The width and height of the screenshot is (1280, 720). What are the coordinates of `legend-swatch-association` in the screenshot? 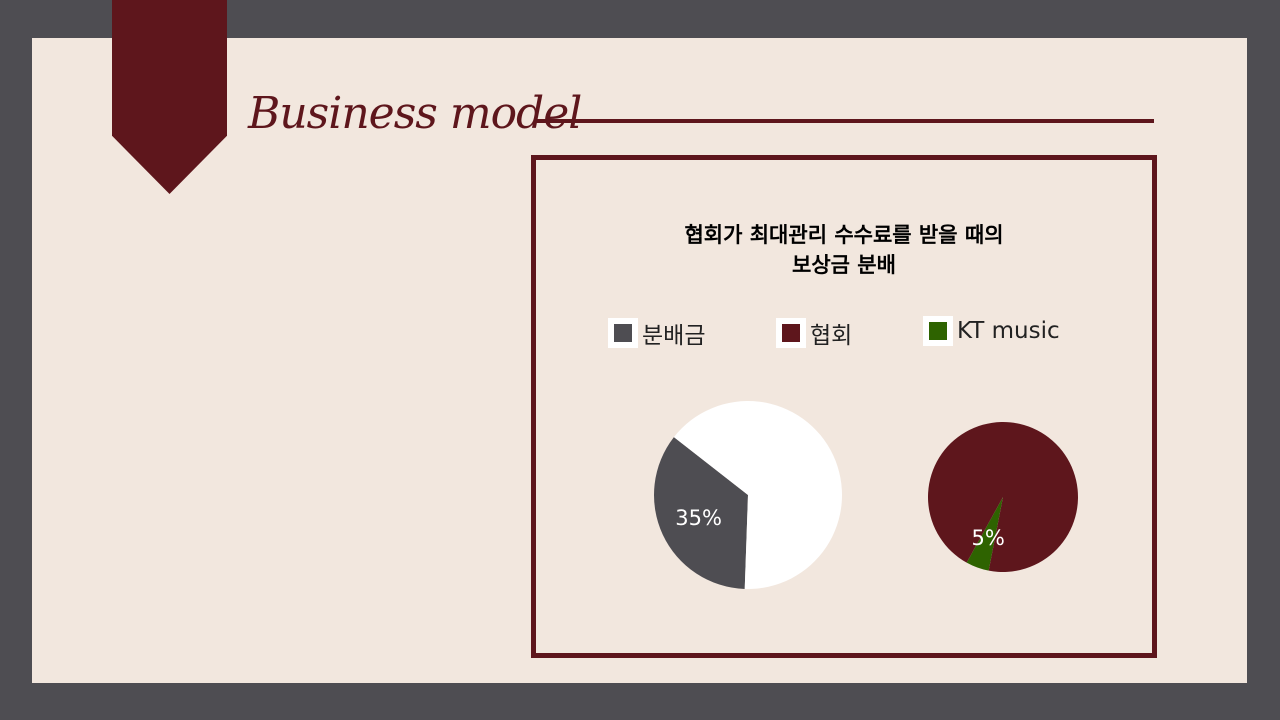 It's located at (791, 333).